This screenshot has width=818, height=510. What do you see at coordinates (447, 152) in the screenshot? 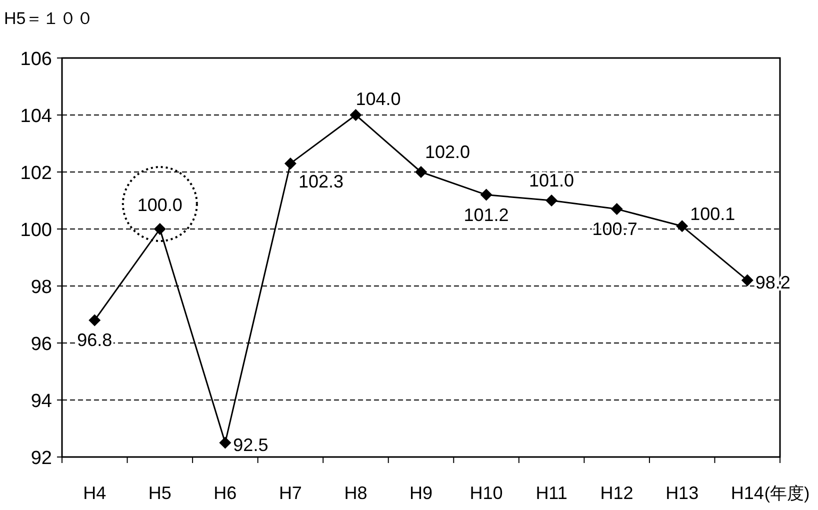
I see `text: 102.0` at bounding box center [447, 152].